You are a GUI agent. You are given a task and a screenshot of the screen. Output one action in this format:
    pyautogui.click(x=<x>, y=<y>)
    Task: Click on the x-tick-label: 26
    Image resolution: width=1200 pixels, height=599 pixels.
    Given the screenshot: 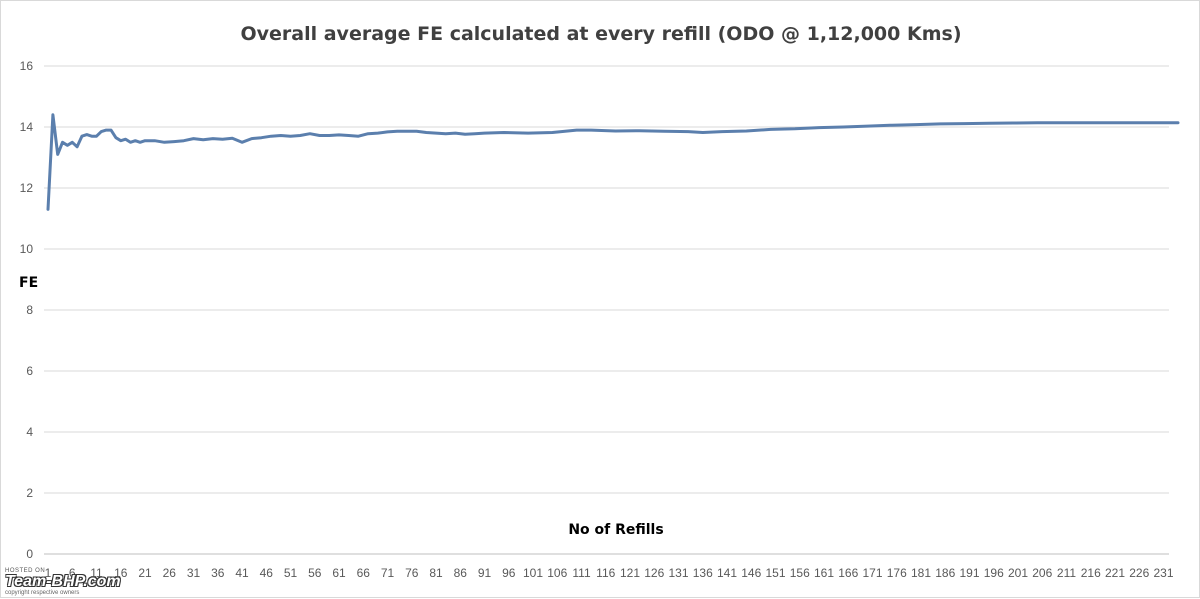 What is the action you would take?
    pyautogui.click(x=170, y=573)
    